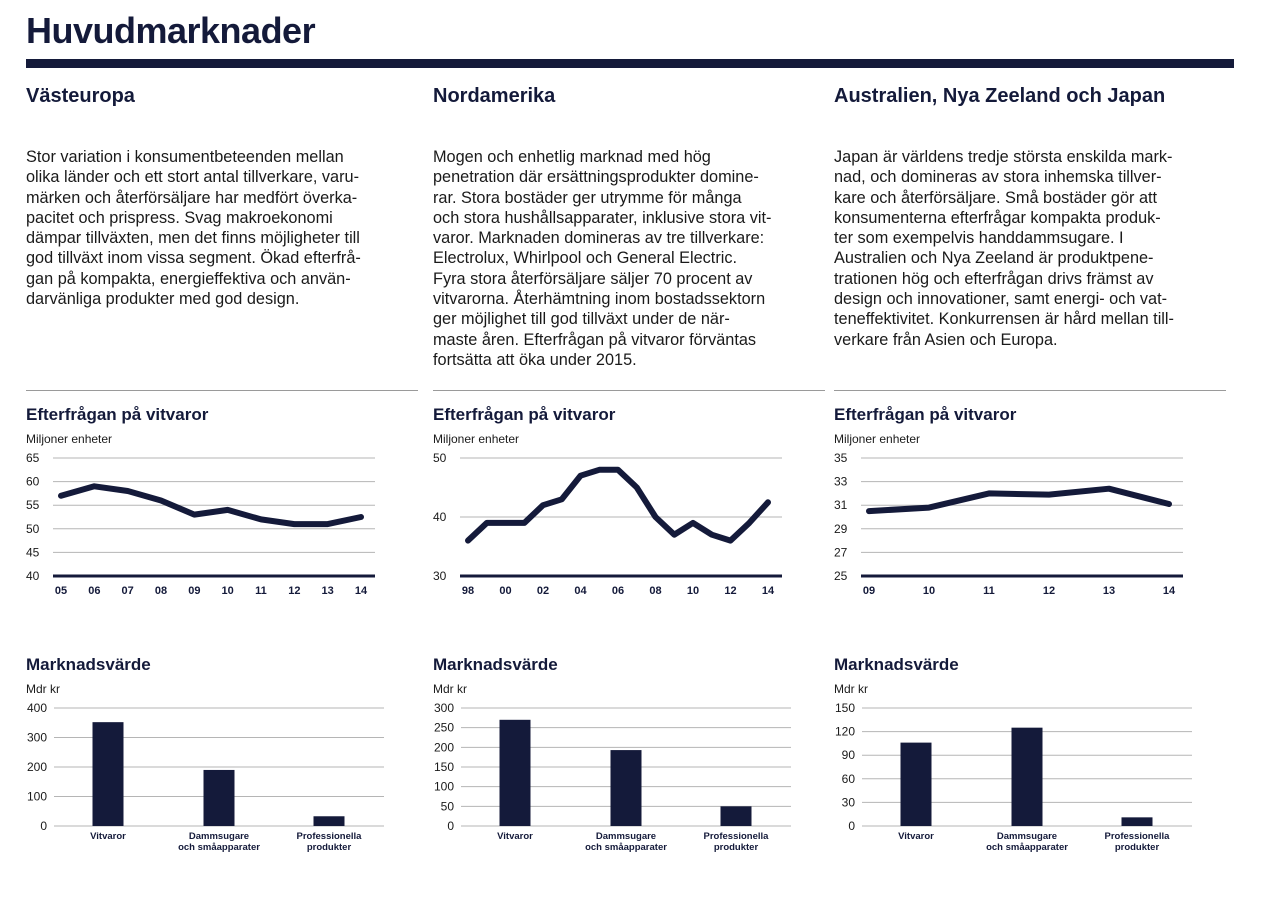 The width and height of the screenshot is (1266, 906). What do you see at coordinates (979, 238) in the screenshot?
I see `description-line: ter som exempelvis handdammsugare. I` at bounding box center [979, 238].